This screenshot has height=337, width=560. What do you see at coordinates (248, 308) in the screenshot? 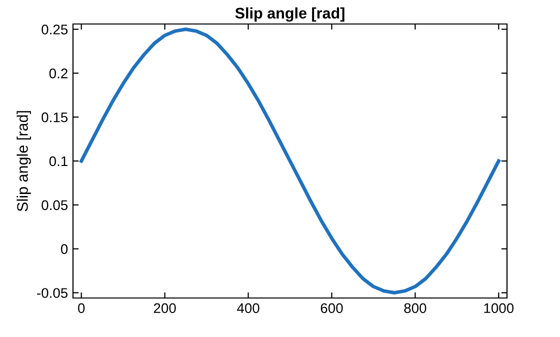
I see `x-tick-label: 400` at bounding box center [248, 308].